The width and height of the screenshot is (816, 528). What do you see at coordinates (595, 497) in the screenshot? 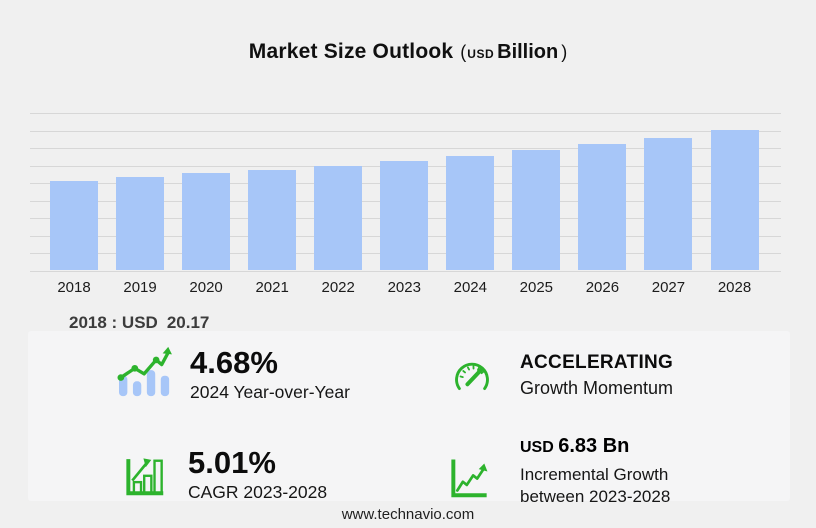
I see `incremental-label-line2: between 2023-2028` at bounding box center [595, 497].